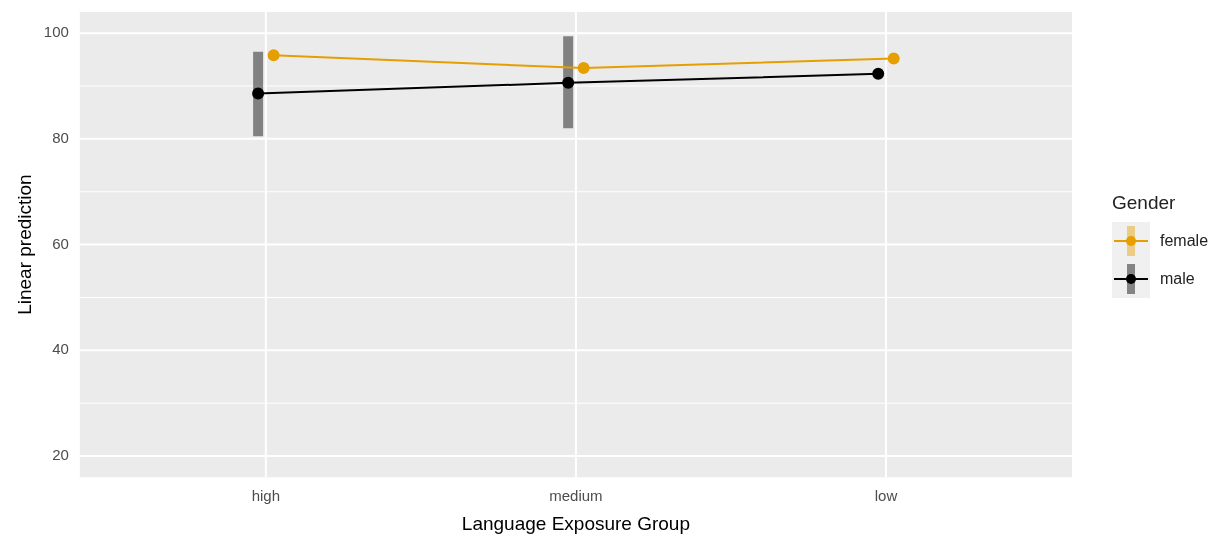 The height and width of the screenshot is (548, 1232). What do you see at coordinates (60, 138) in the screenshot?
I see `y-tick-label: 80` at bounding box center [60, 138].